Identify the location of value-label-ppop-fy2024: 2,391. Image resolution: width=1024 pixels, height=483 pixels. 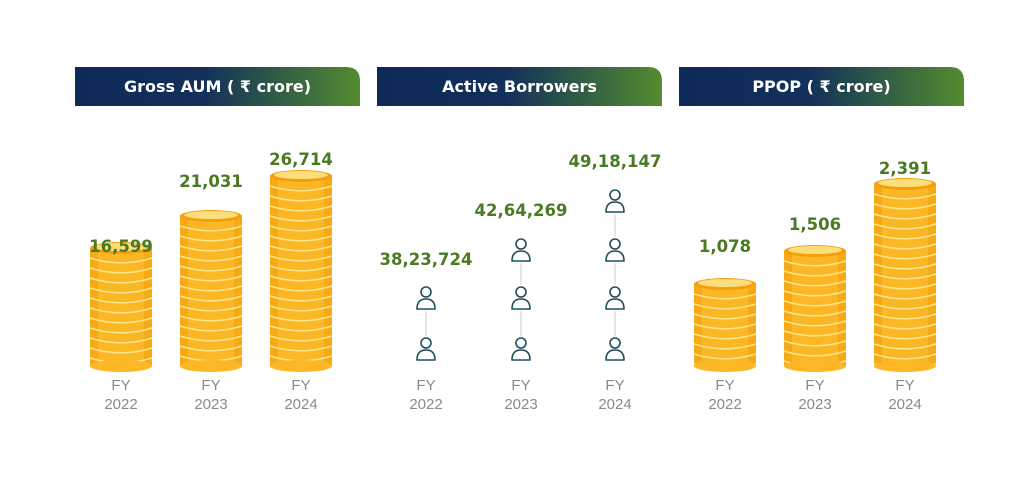
(905, 168).